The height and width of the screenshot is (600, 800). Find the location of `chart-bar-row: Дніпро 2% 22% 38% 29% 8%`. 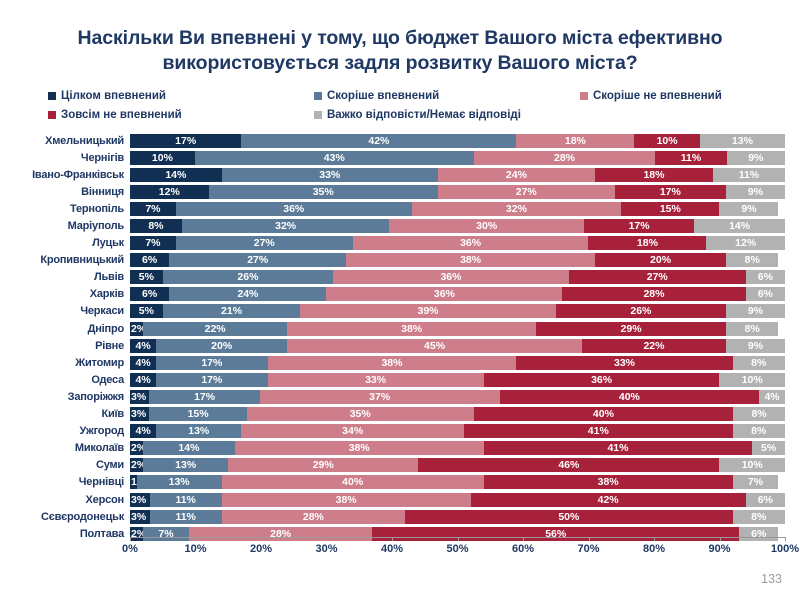

chart-bar-row: Дніпро 2% 22% 38% 29% 8% is located at coordinates (400, 328).